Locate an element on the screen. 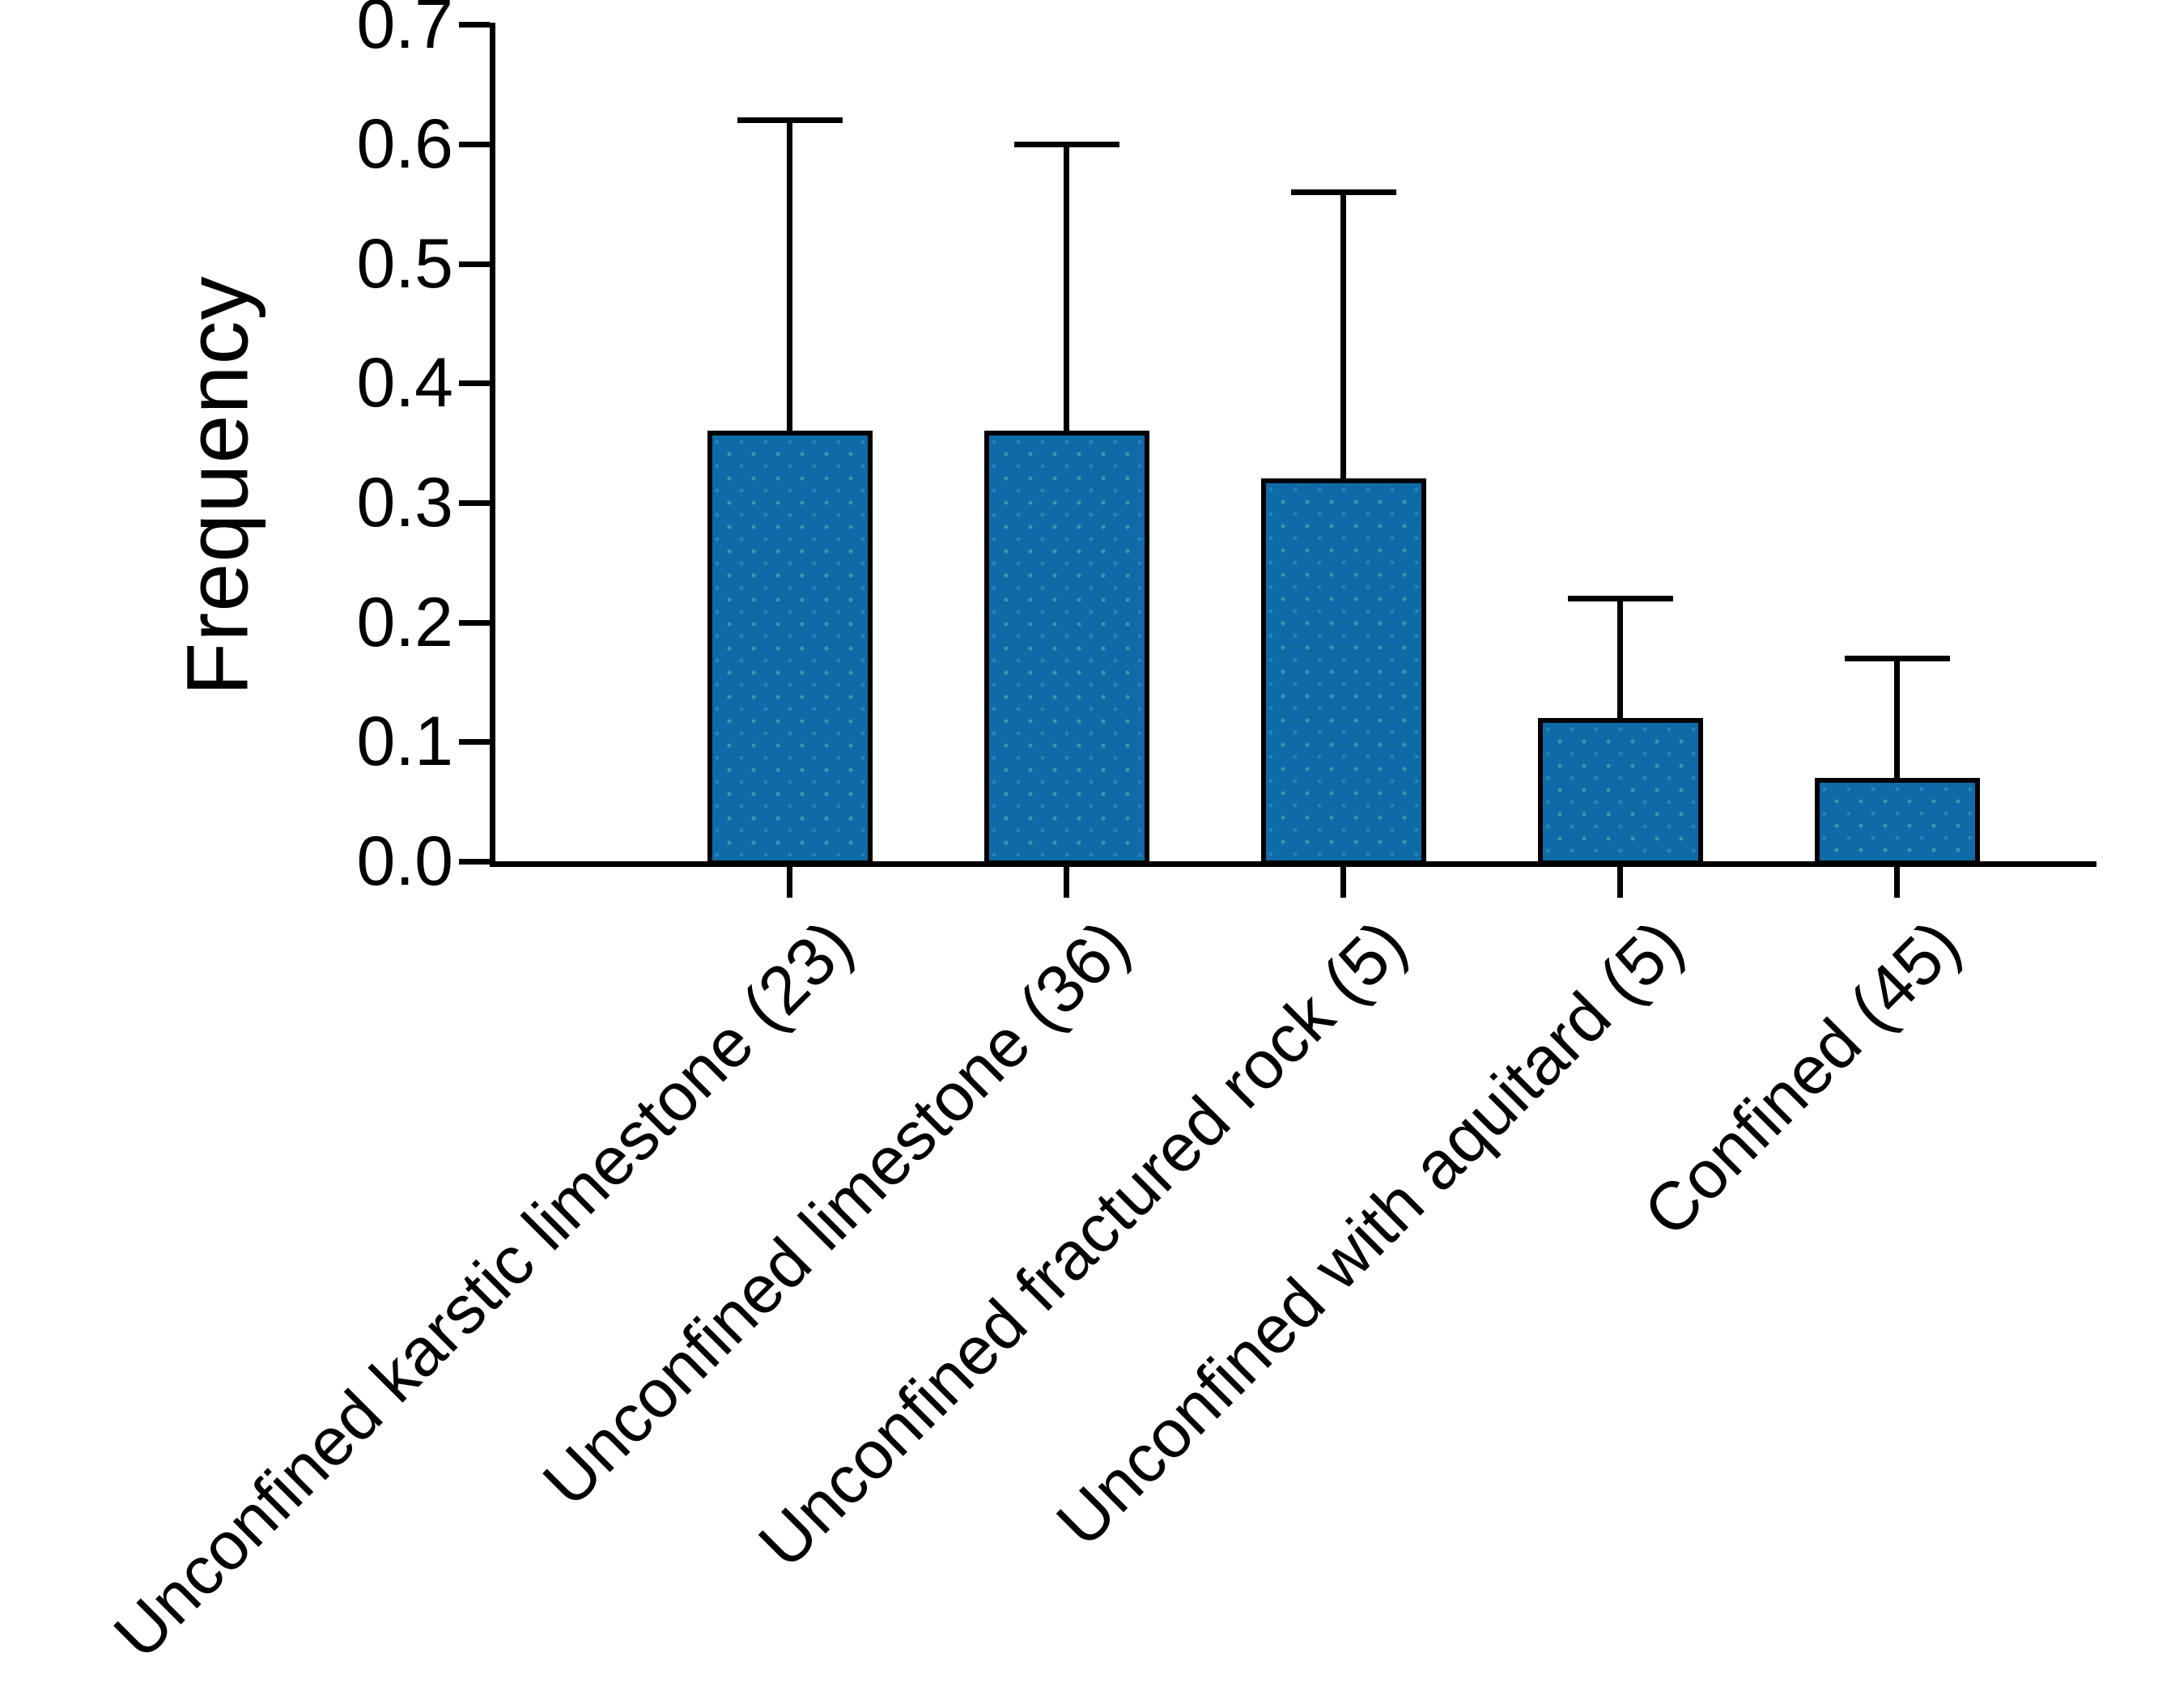 The width and height of the screenshot is (2158, 1708). y-tick-label: 0.0 is located at coordinates (404, 861).